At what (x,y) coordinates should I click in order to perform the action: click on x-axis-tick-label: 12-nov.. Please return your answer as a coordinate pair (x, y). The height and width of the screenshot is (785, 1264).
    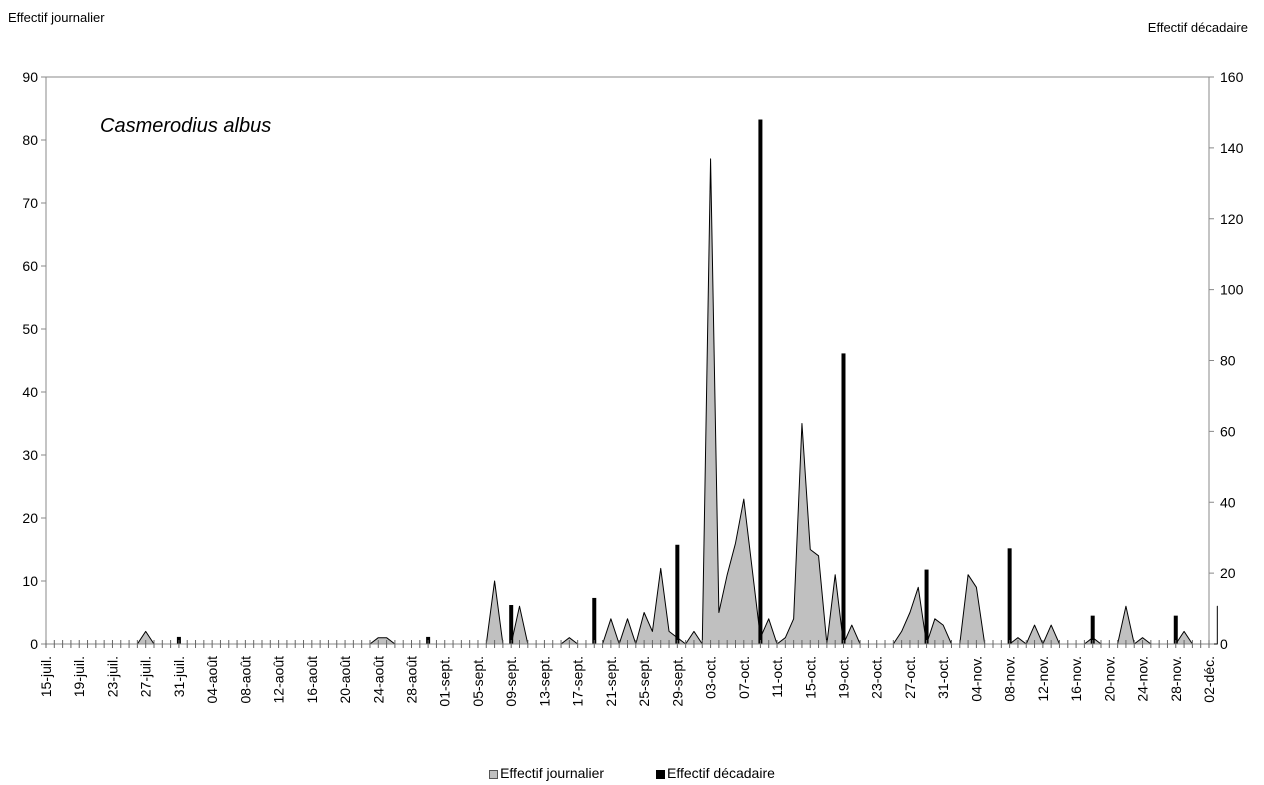
    Looking at the image, I should click on (1043, 679).